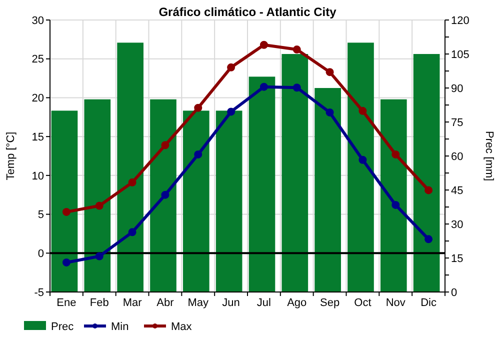 This screenshot has height=350, width=500. Describe the element at coordinates (41, 254) in the screenshot. I see `y-tick-label: 0` at that location.